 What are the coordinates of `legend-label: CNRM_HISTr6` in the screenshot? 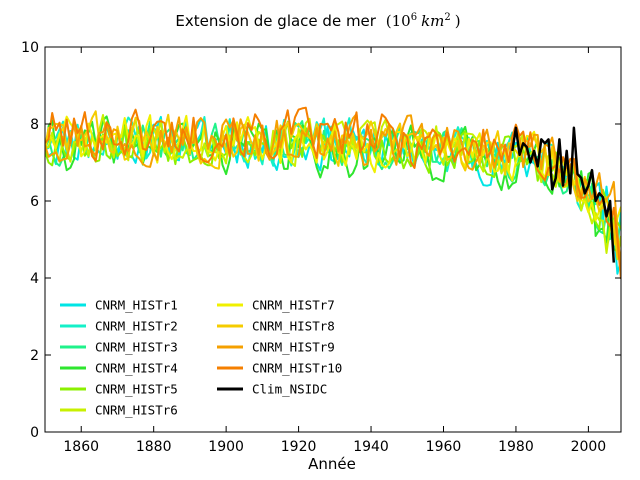 It's located at (136, 410).